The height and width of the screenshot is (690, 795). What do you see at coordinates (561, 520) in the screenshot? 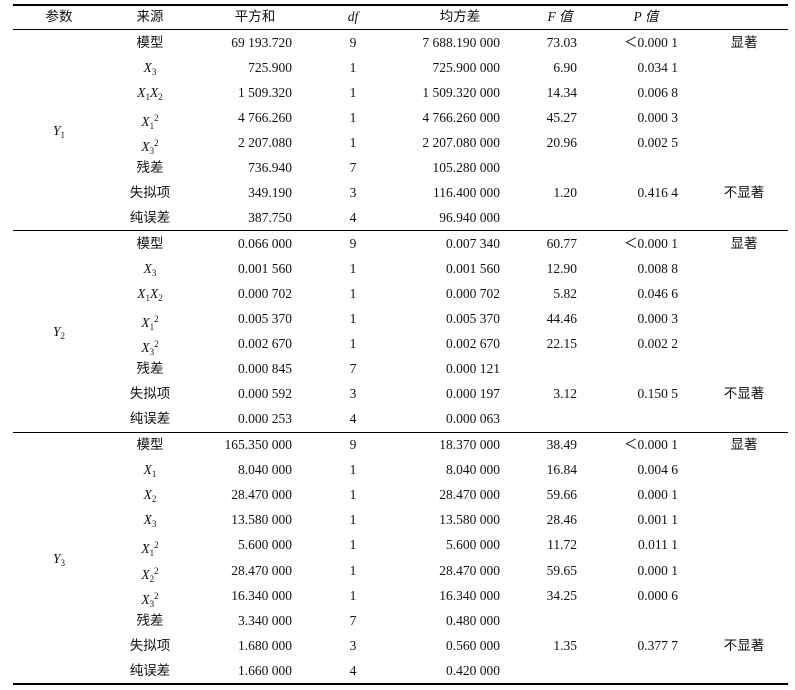
I see `f-value-cell: 28.46` at bounding box center [561, 520].